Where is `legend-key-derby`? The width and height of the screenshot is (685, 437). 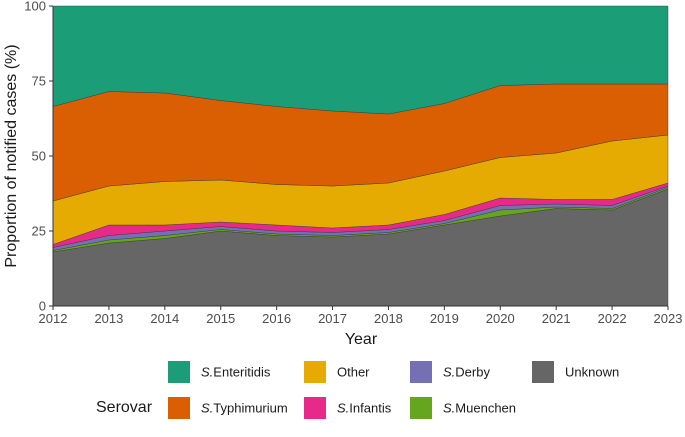
legend-key-derby is located at coordinates (421, 372).